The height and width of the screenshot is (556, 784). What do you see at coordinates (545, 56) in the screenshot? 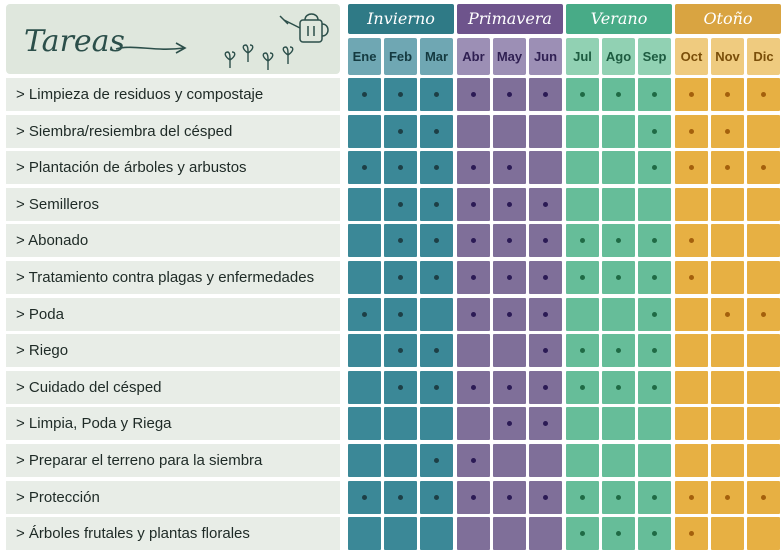
I see `month-header: Jun` at bounding box center [545, 56].